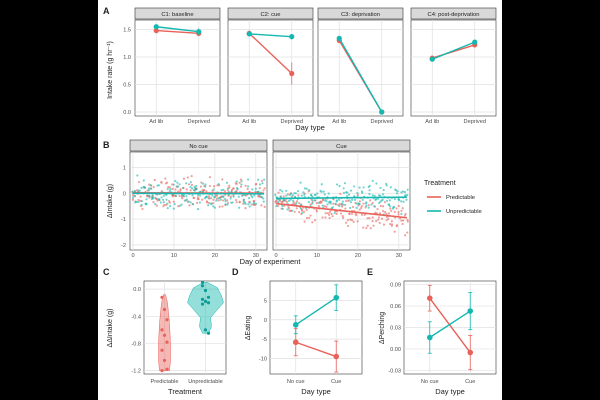 This screenshot has height=400, width=600. I want to click on d-series-line, so click(316, 349).